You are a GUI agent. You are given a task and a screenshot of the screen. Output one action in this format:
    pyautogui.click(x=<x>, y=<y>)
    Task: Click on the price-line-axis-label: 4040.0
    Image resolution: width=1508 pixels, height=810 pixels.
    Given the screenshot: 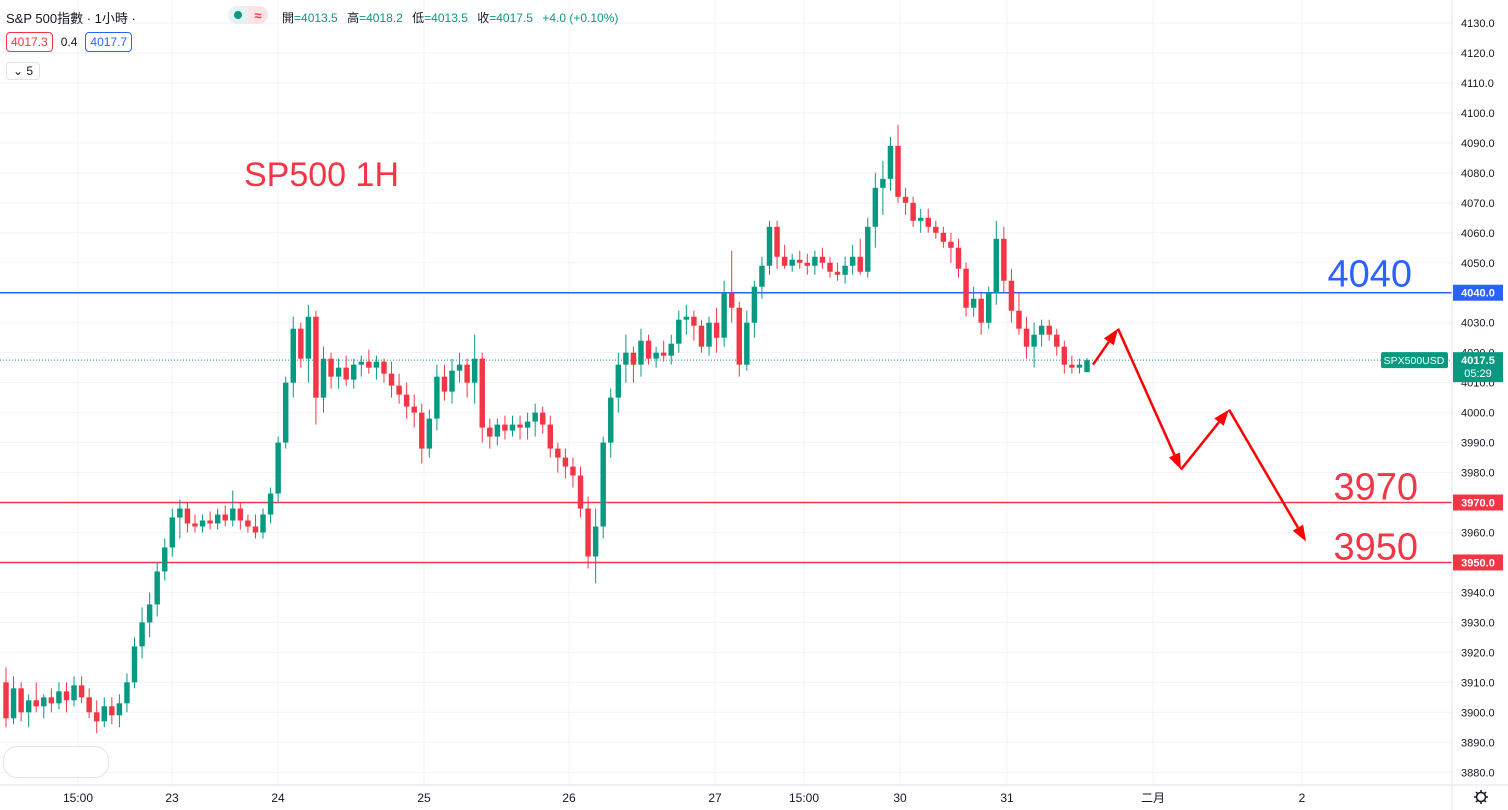 What is the action you would take?
    pyautogui.click(x=1478, y=294)
    